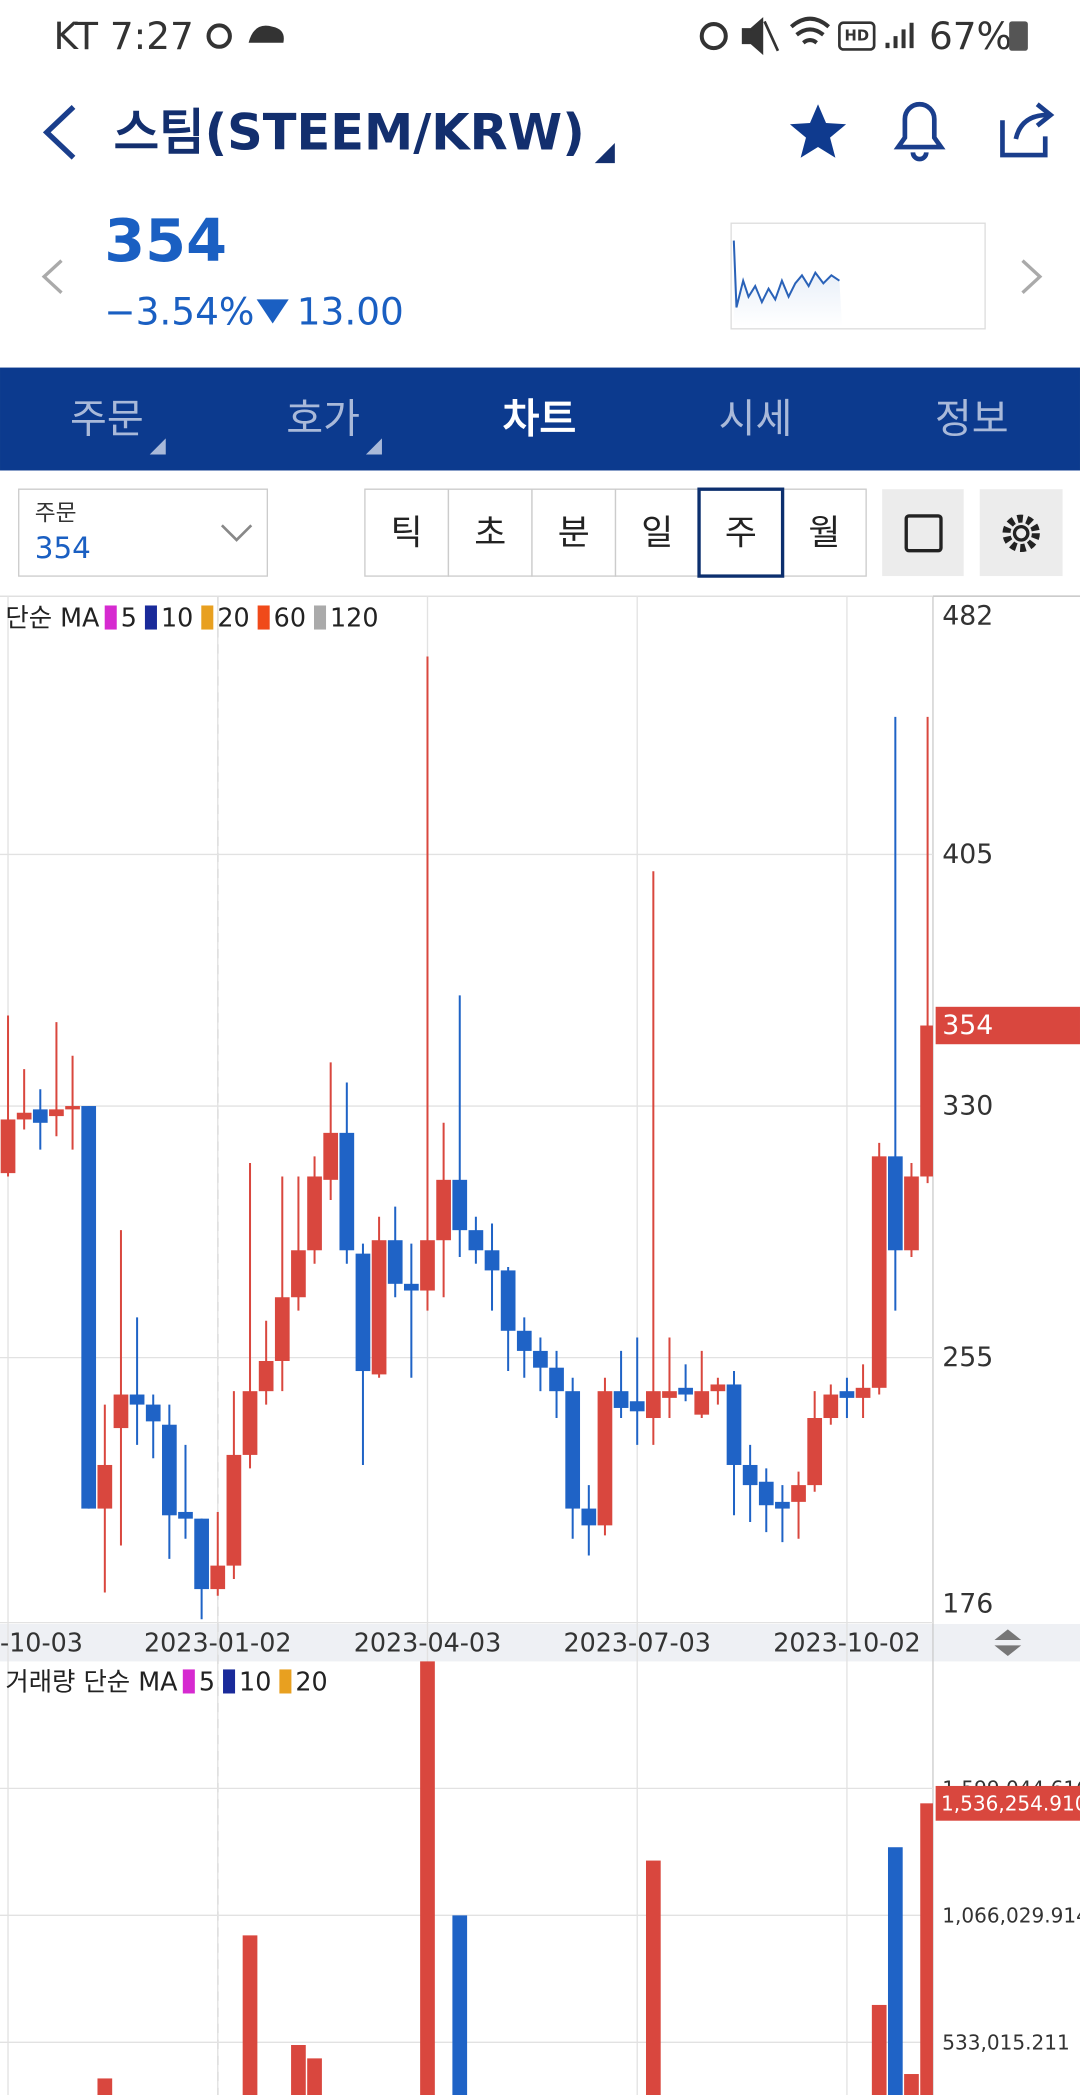 The width and height of the screenshot is (1080, 2095). I want to click on change-abs: 13.00, so click(350, 311).